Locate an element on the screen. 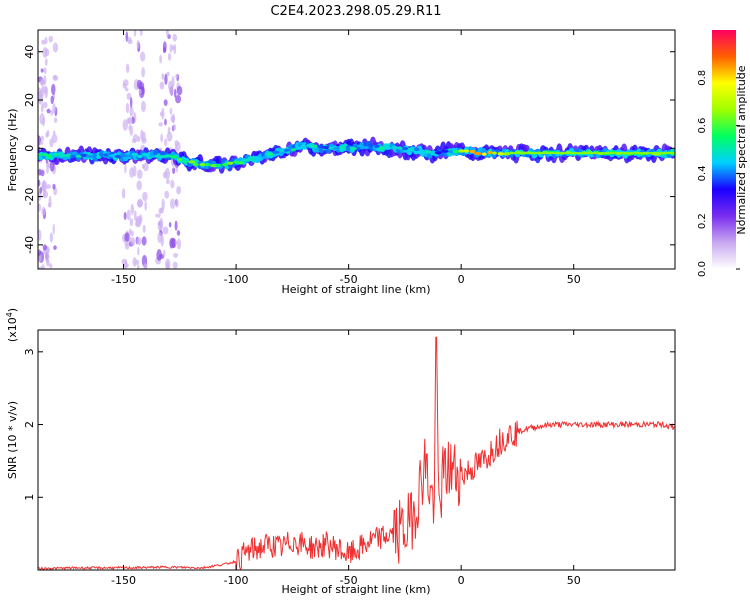 This screenshot has width=750, height=600. snr-x-axis-label: Height of straight line (km) is located at coordinates (355, 589).